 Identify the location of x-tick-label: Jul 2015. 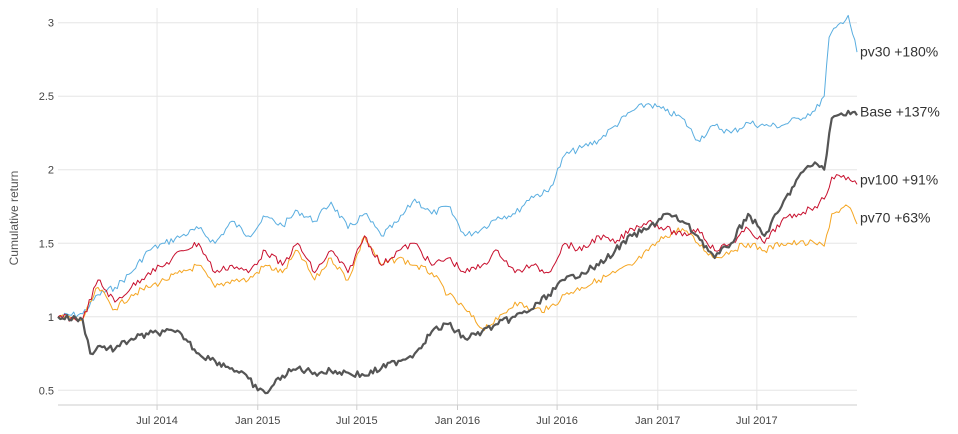
(357, 421).